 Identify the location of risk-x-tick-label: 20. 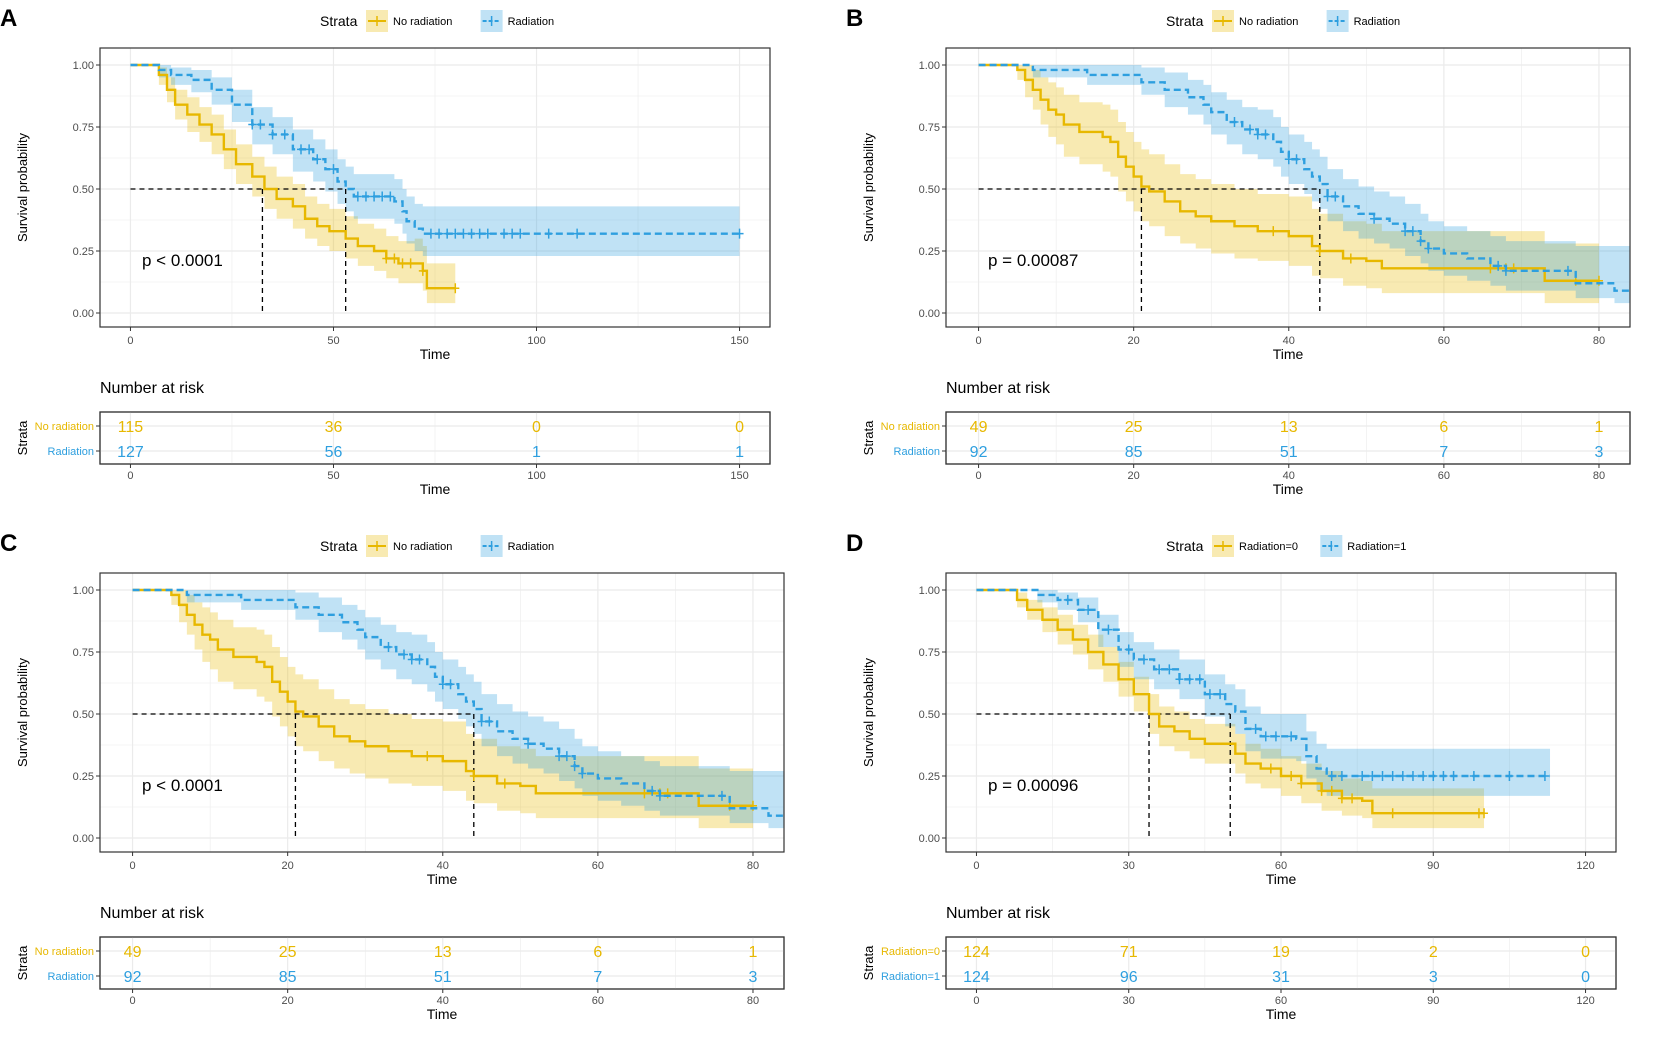
(1134, 476).